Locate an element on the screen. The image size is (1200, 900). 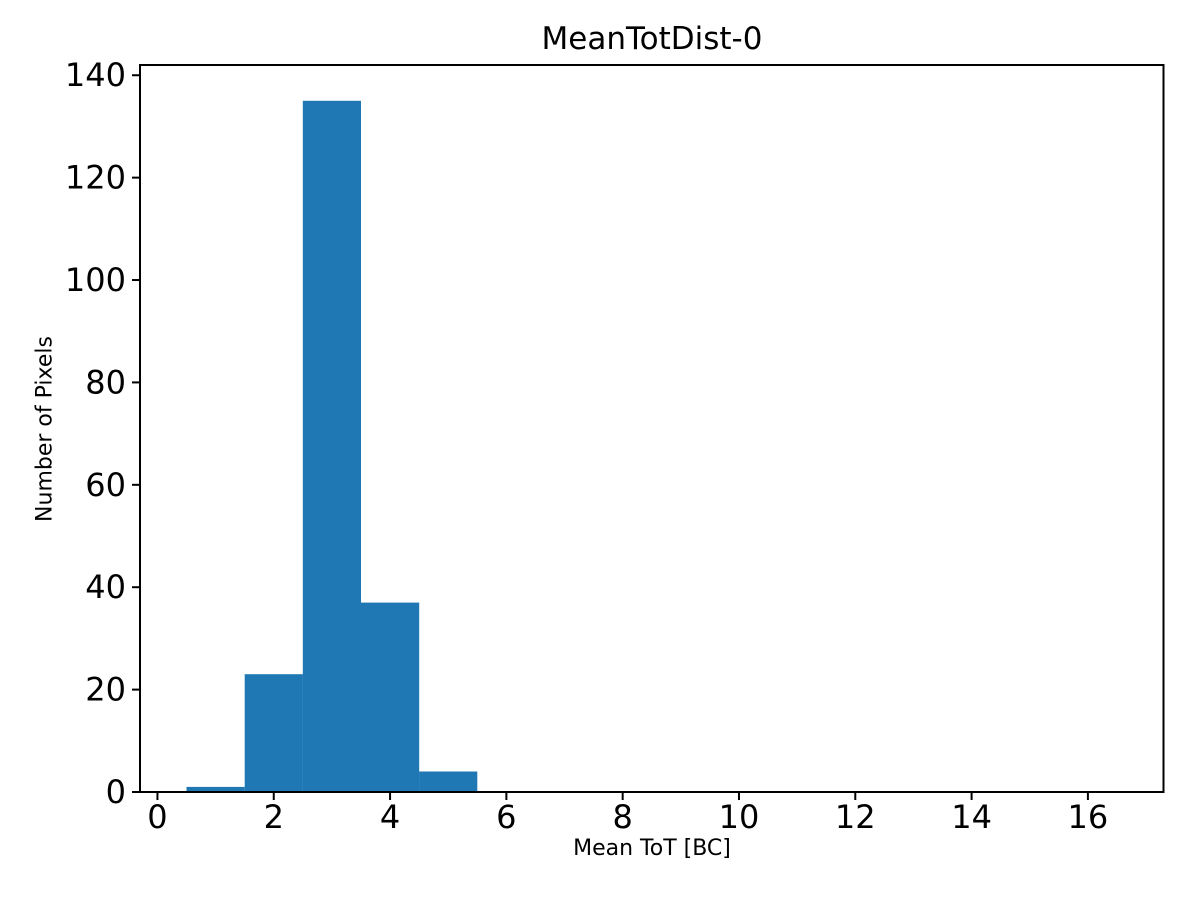
x-tick-label: 16 is located at coordinates (1088, 817).